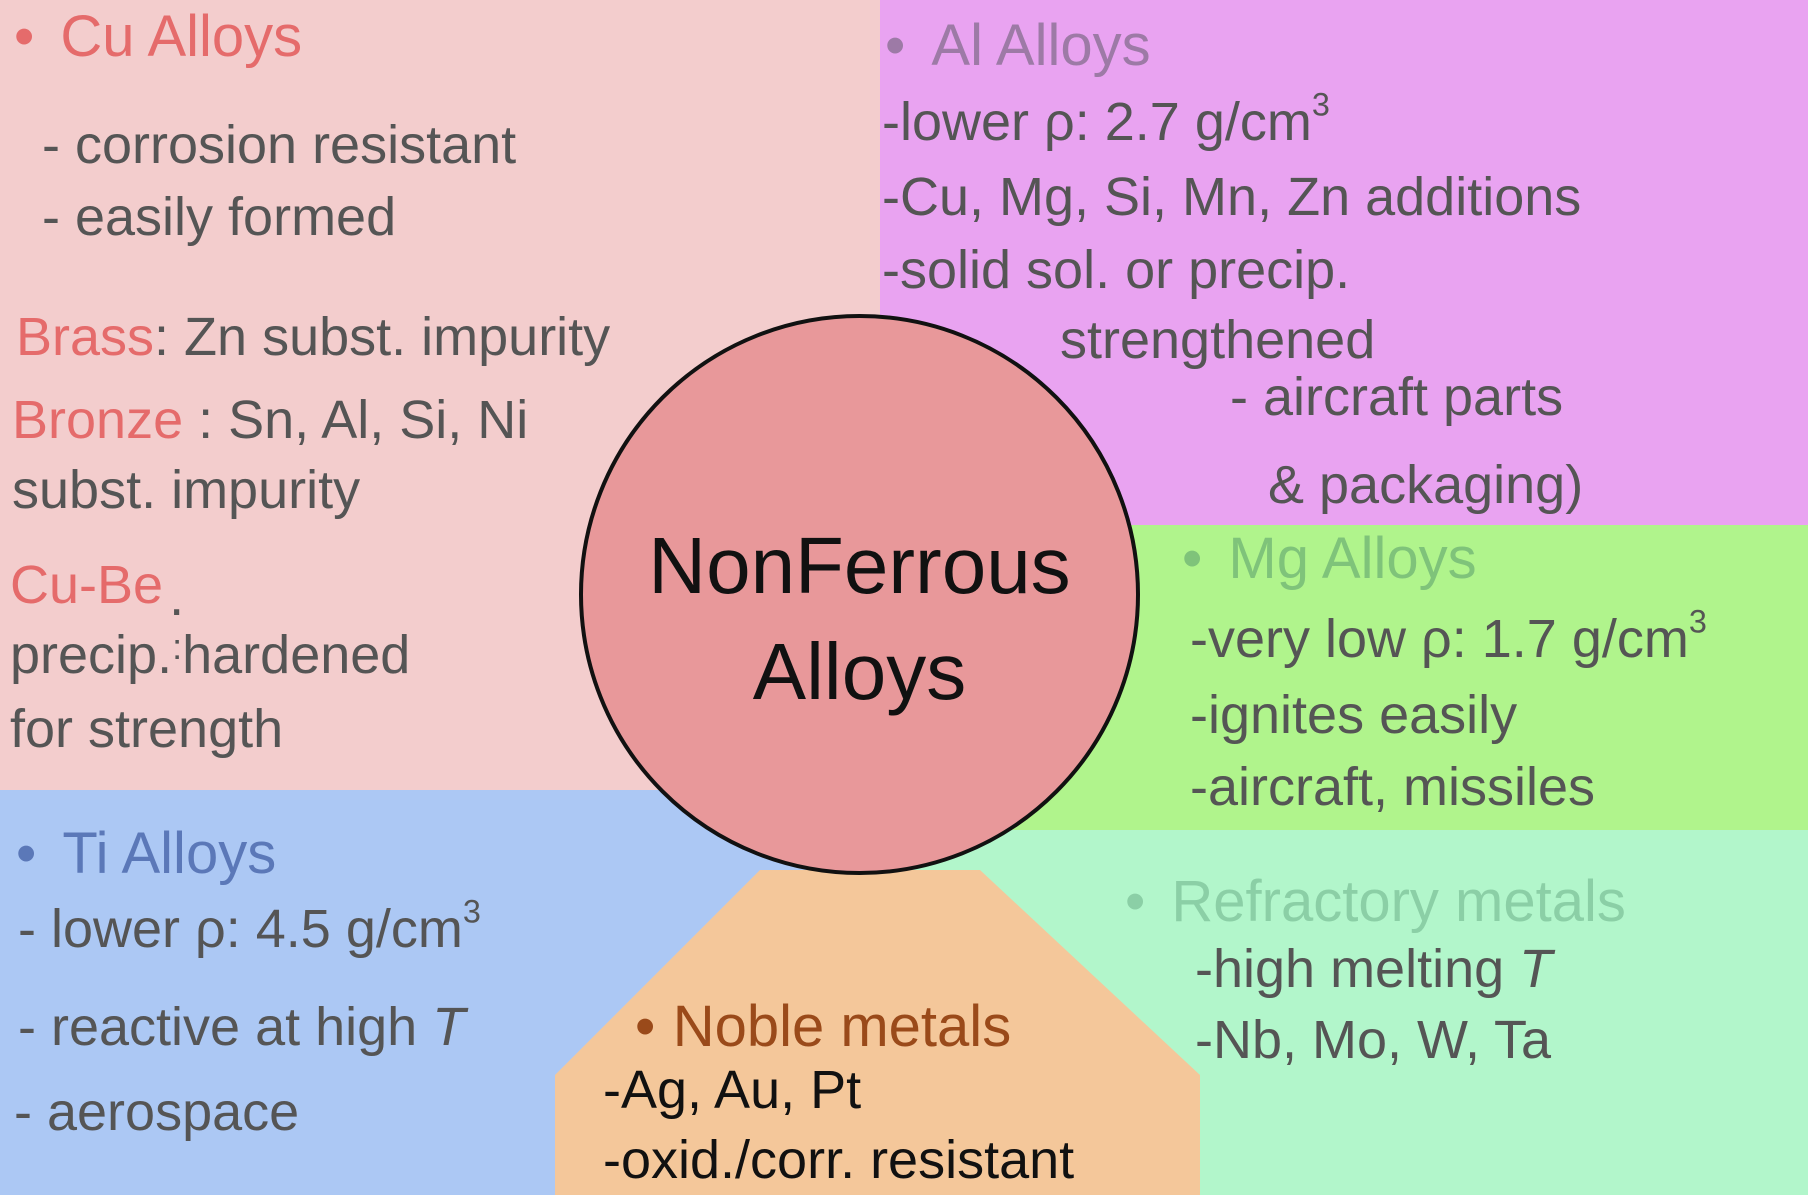 The image size is (1808, 1195). I want to click on al-packaging: & packaging), so click(1426, 485).